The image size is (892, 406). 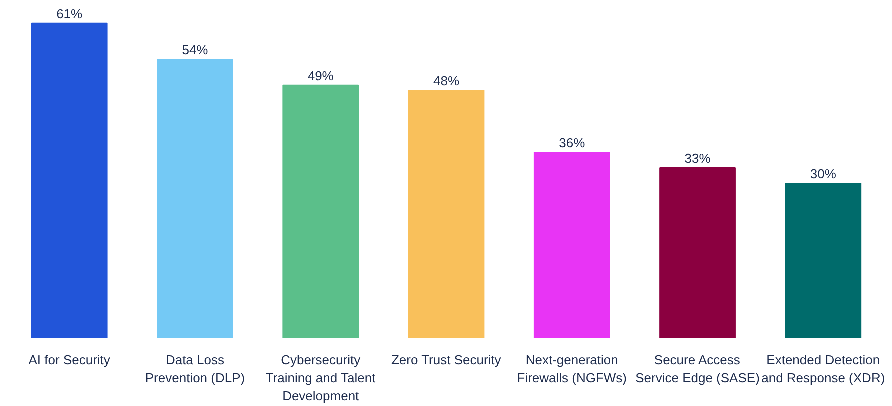 What do you see at coordinates (321, 378) in the screenshot?
I see `x-tick-label: Cybersecurity Training and Talent Development` at bounding box center [321, 378].